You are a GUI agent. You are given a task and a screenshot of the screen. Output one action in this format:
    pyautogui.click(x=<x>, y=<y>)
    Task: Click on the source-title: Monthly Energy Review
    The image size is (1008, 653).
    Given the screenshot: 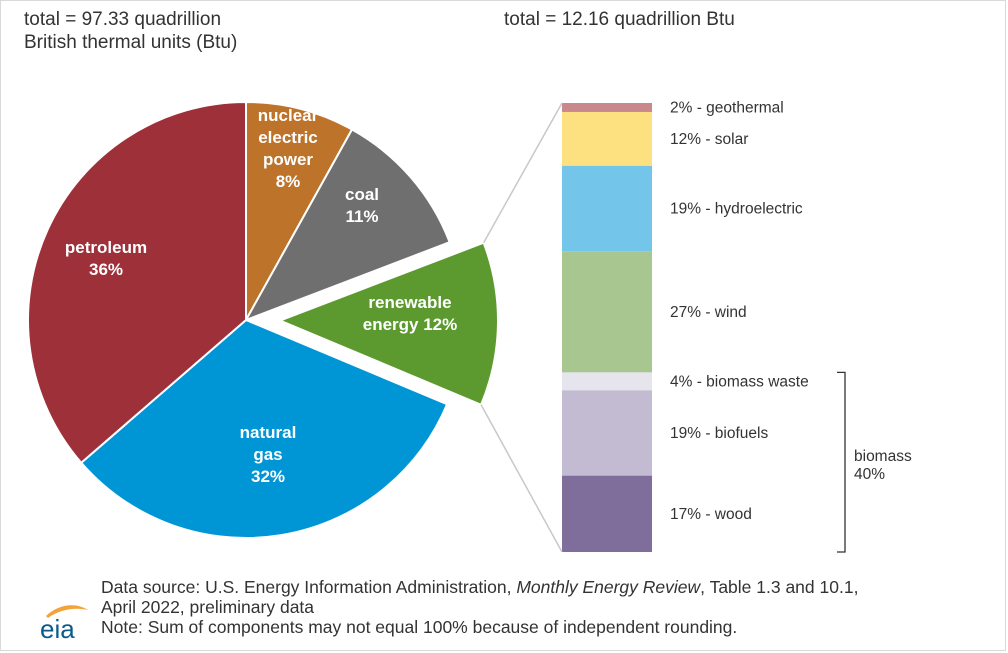 What is the action you would take?
    pyautogui.click(x=608, y=587)
    